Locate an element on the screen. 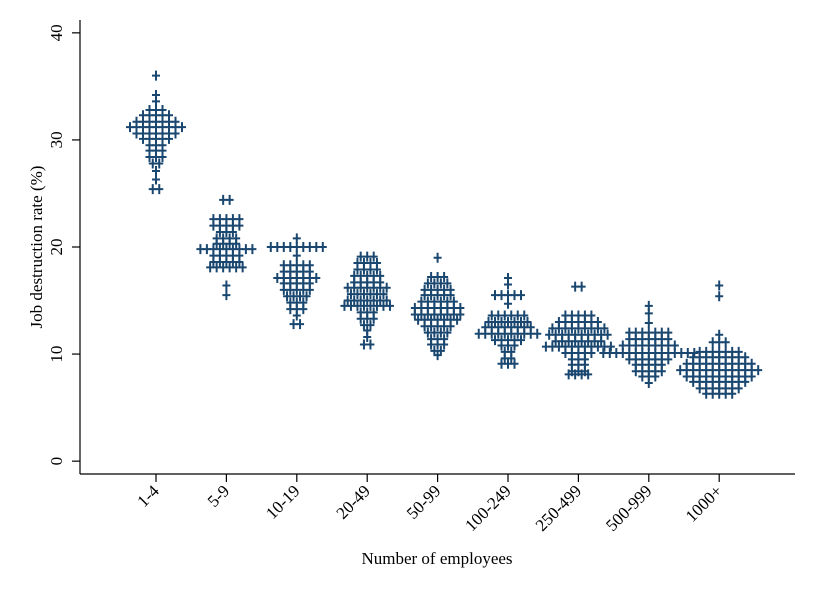  x-tick-label: 50-99 is located at coordinates (423, 501).